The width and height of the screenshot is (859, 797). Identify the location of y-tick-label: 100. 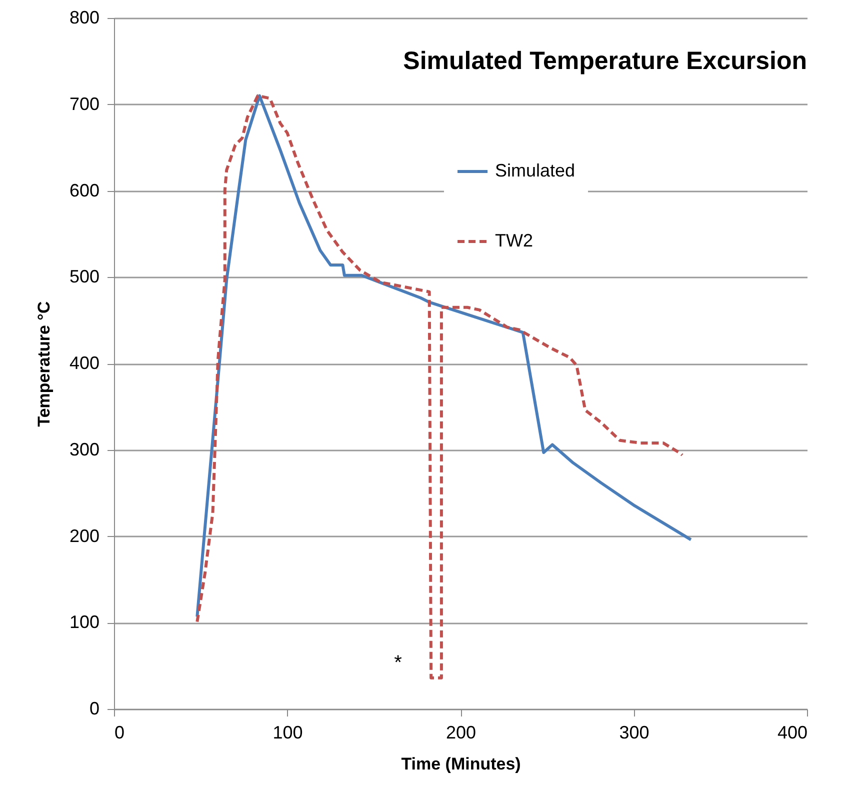
(84, 622).